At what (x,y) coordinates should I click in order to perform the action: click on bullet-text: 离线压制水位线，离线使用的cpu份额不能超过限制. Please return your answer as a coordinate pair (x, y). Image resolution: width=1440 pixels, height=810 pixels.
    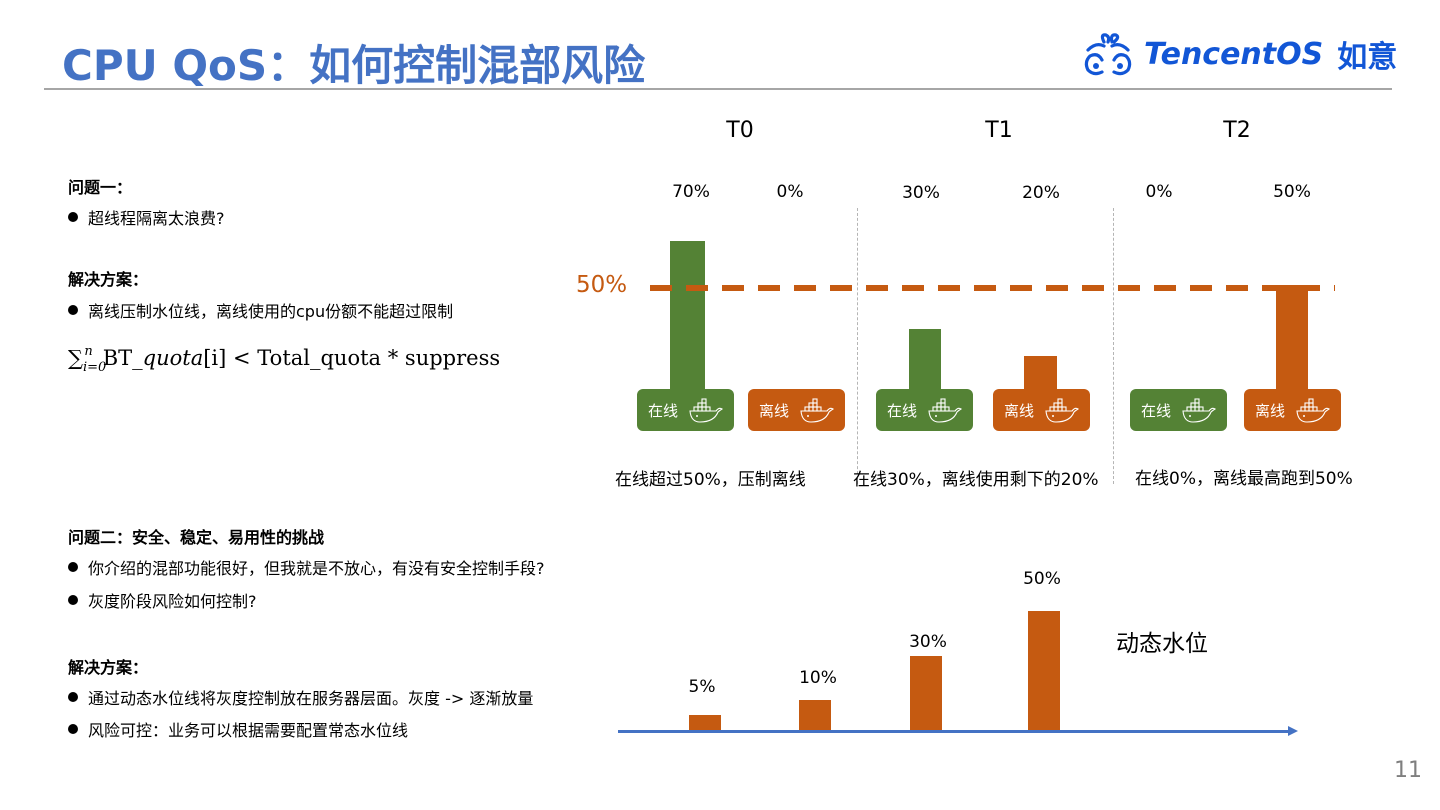
    Looking at the image, I should click on (271, 311).